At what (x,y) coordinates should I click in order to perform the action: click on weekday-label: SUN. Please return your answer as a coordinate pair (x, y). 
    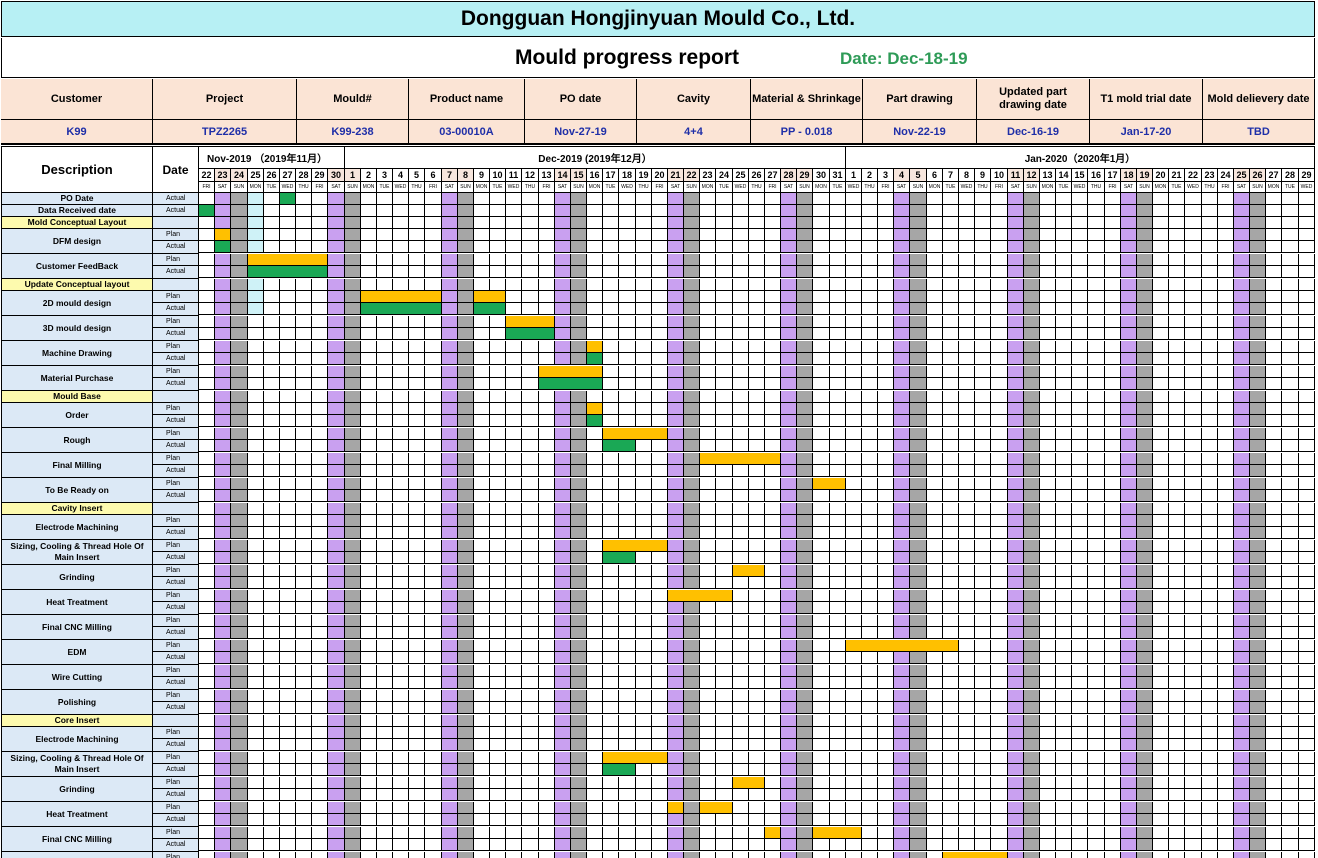
    Looking at the image, I should click on (1145, 187).